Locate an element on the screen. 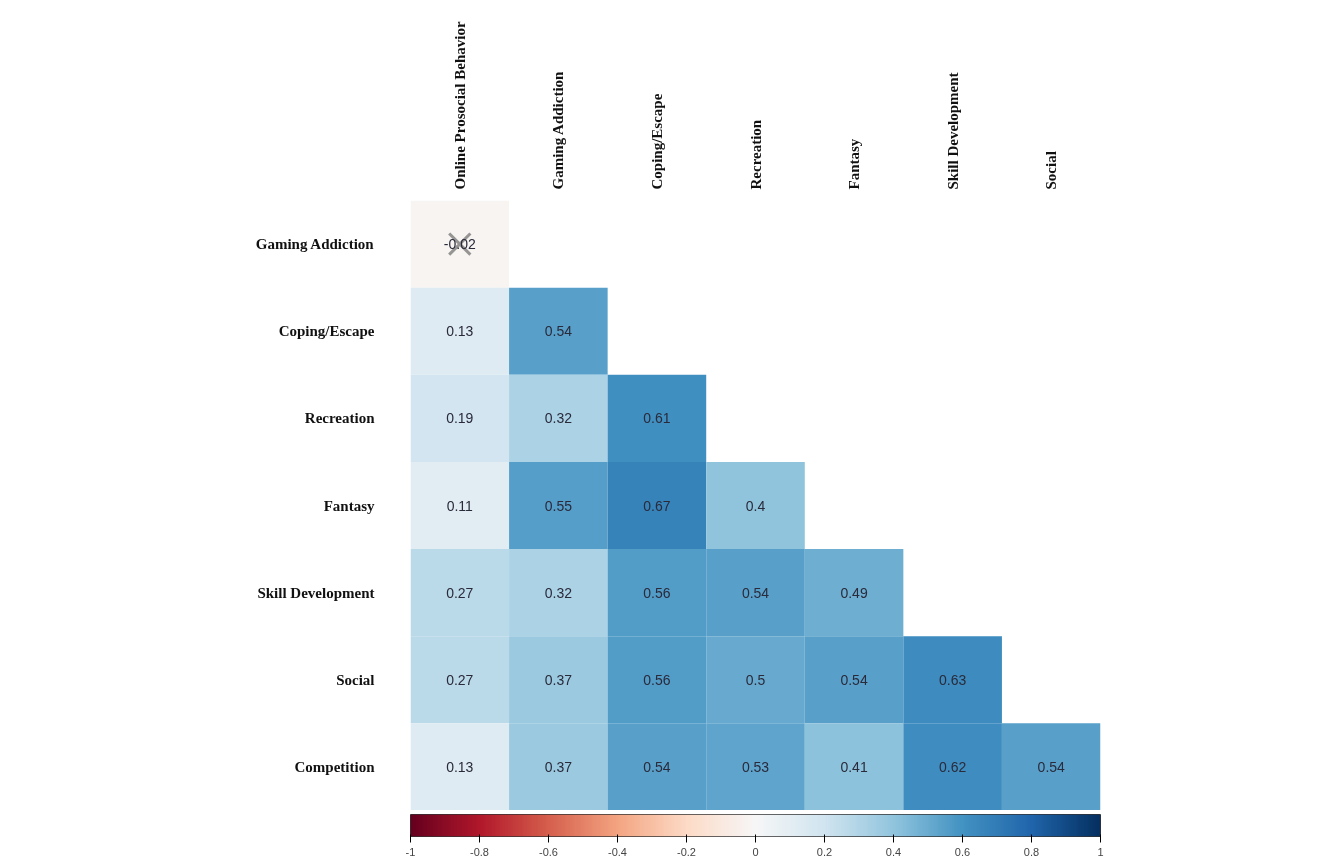 The height and width of the screenshot is (866, 1321). y-tick-label: Social is located at coordinates (355, 679).